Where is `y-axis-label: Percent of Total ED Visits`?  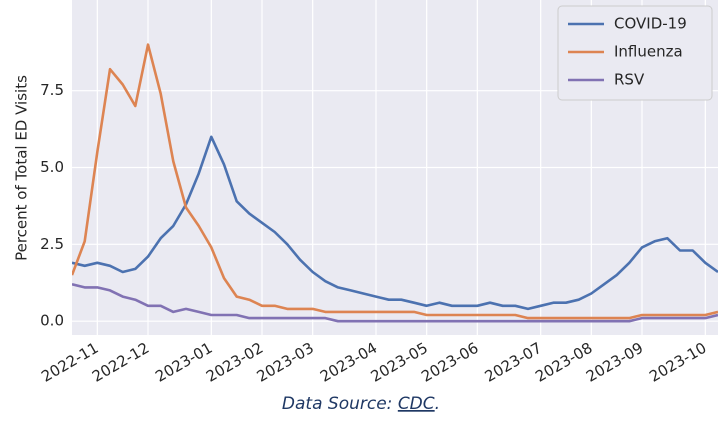
y-axis-label: Percent of Total ED Visits is located at coordinates (22, 168).